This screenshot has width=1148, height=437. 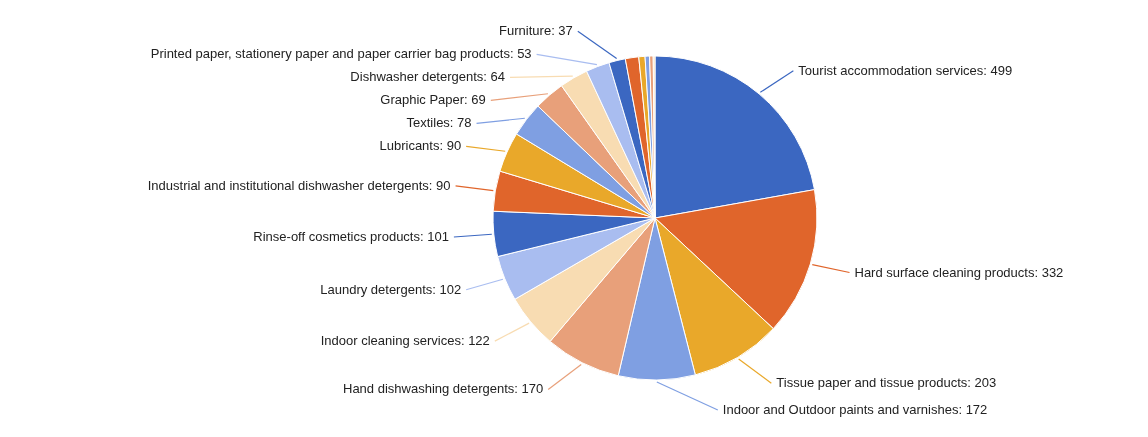 I want to click on slice-label: Dishwasher detergents: 64, so click(x=428, y=77).